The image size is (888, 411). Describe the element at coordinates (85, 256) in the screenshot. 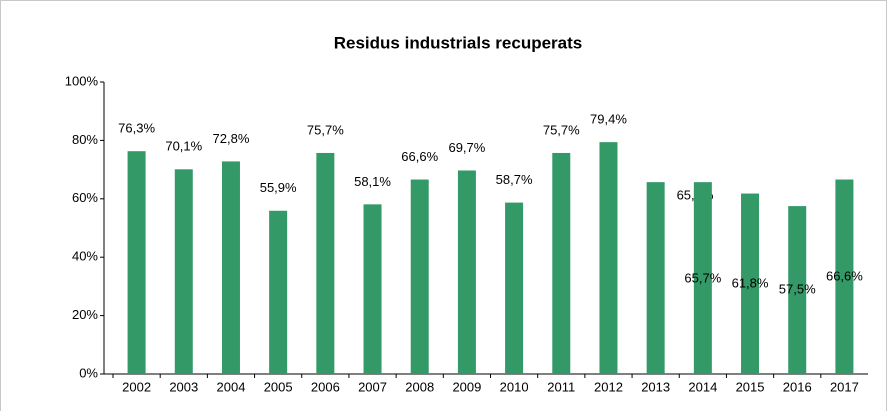

I see `y-tick-label: 40%` at that location.